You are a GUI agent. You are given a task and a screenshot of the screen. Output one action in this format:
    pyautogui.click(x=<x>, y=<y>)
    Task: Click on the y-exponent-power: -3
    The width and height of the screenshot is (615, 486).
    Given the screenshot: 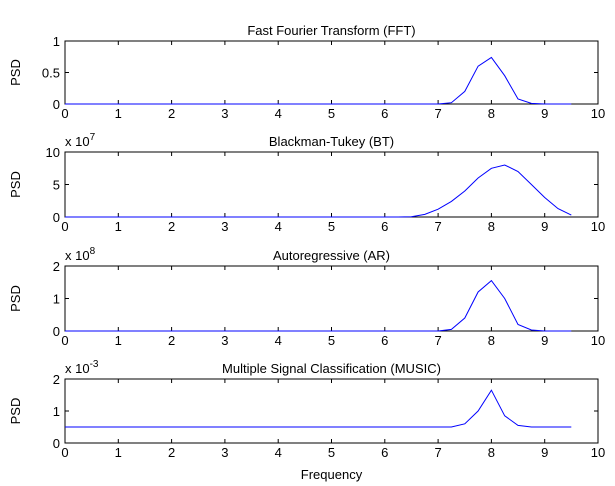 What is the action you would take?
    pyautogui.click(x=94, y=364)
    